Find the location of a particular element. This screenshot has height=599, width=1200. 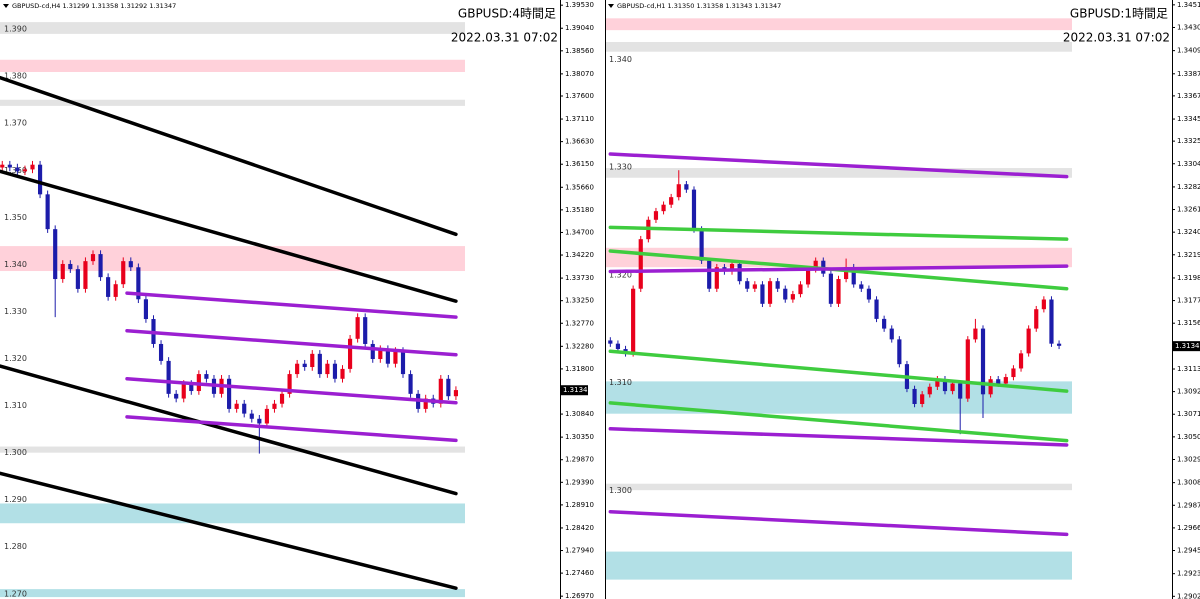

y-tick-label: 1.31980 is located at coordinates (1188, 278).